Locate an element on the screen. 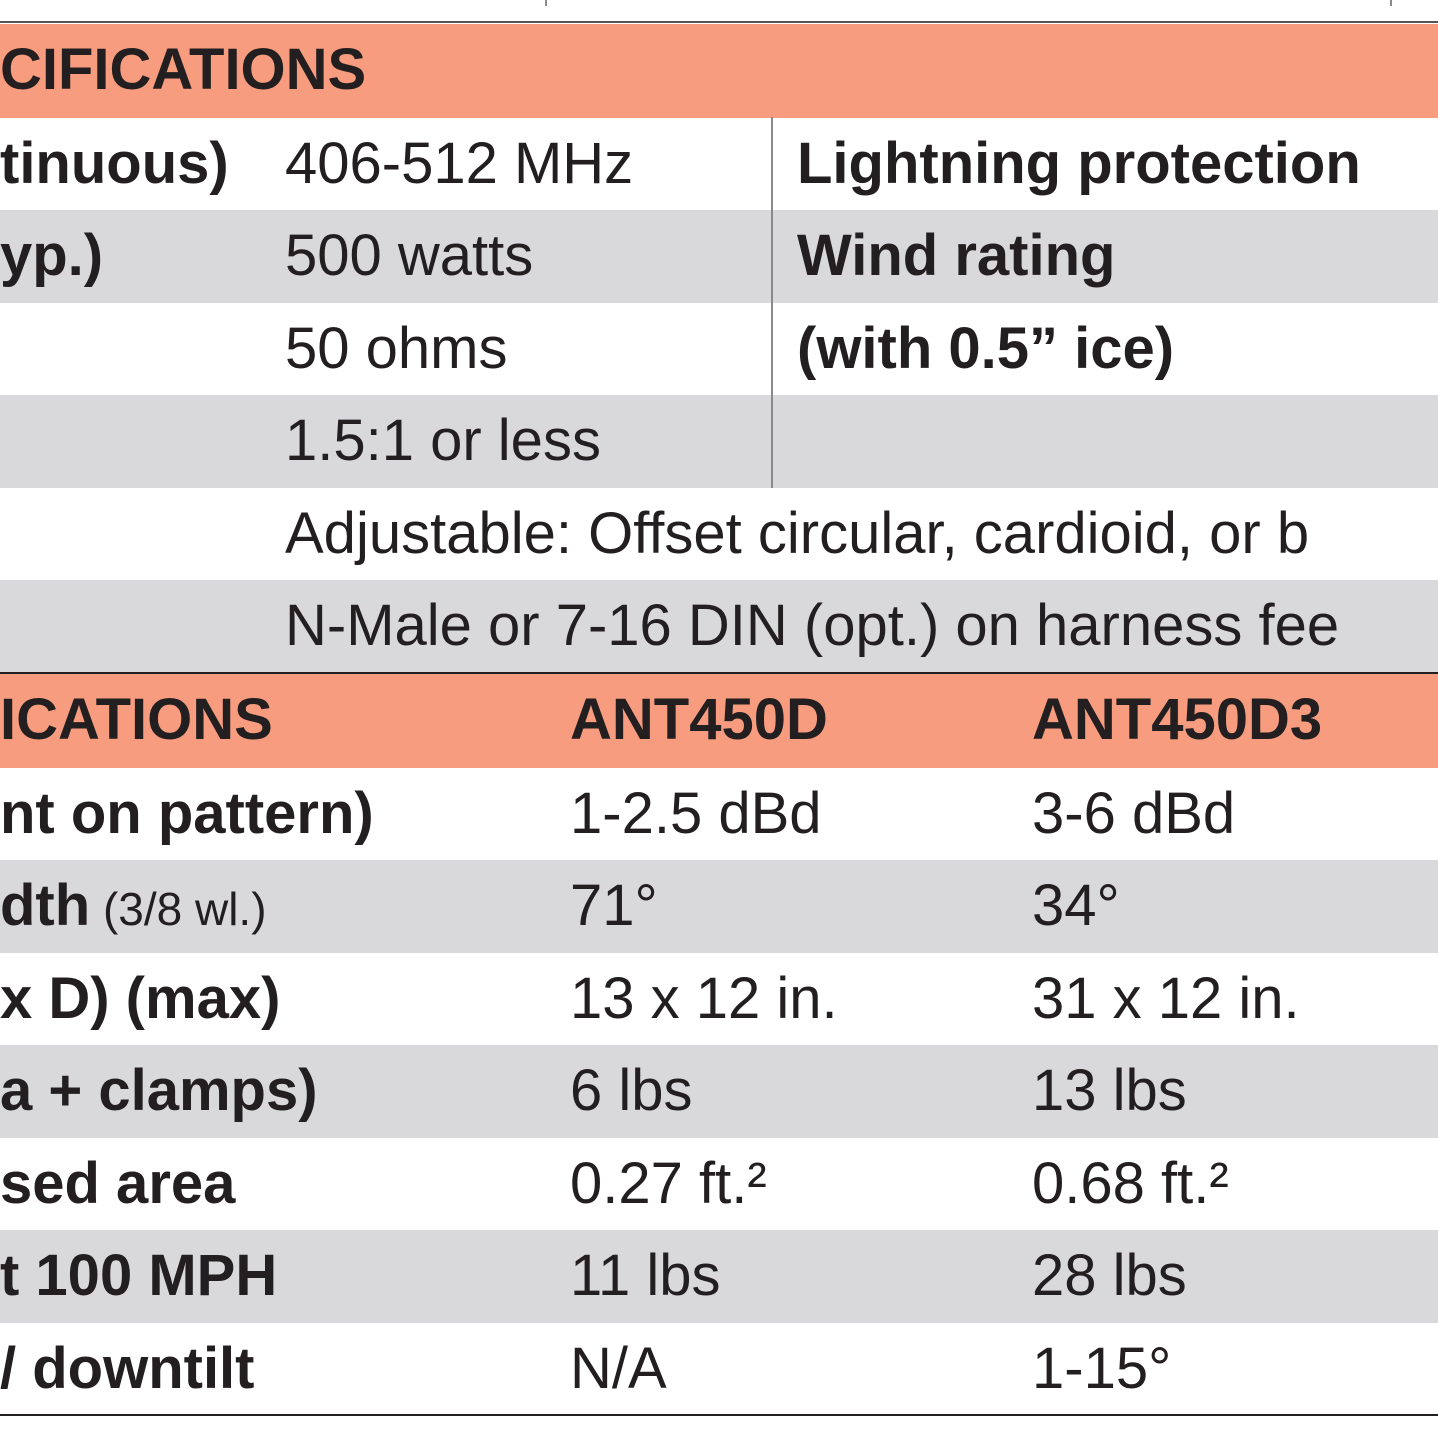  cell-value: N-Male or 7-16 DIN (opt.) on harness fee is located at coordinates (812, 625).